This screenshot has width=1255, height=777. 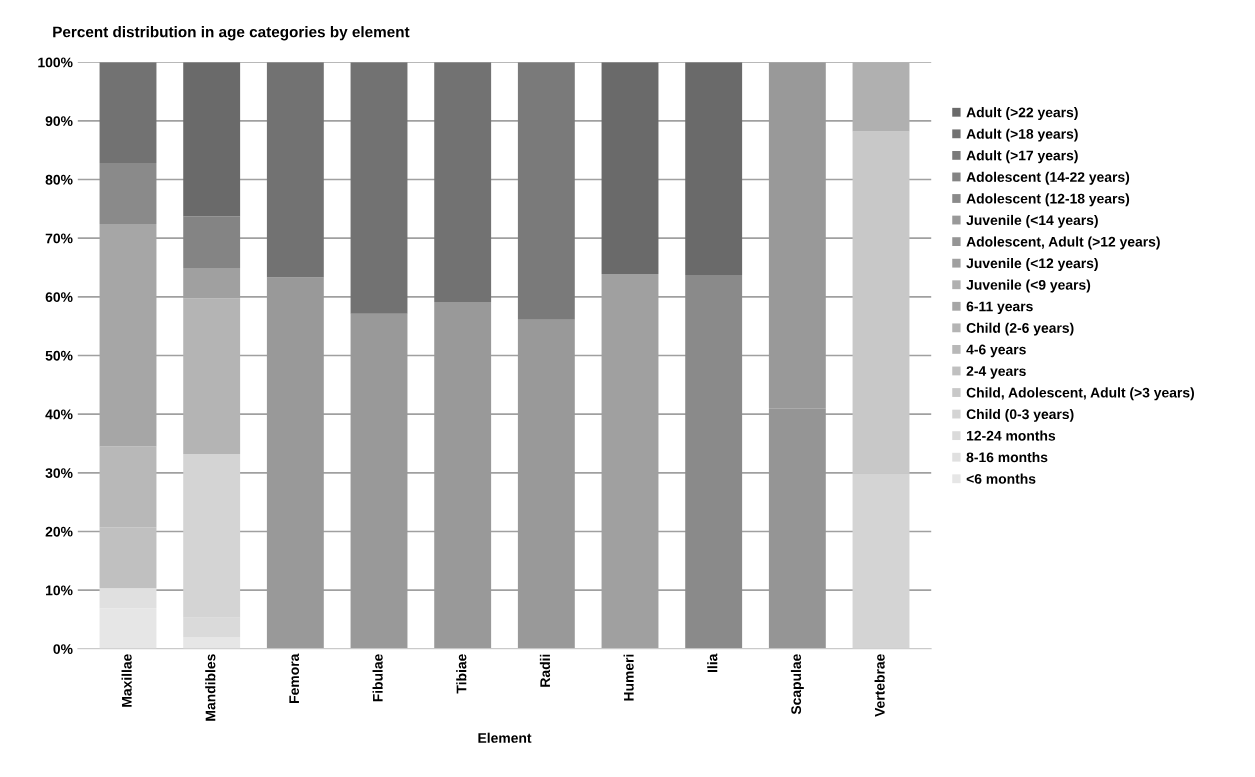 What do you see at coordinates (1022, 114) in the screenshot?
I see `legend-label: Adult (>22 years)` at bounding box center [1022, 114].